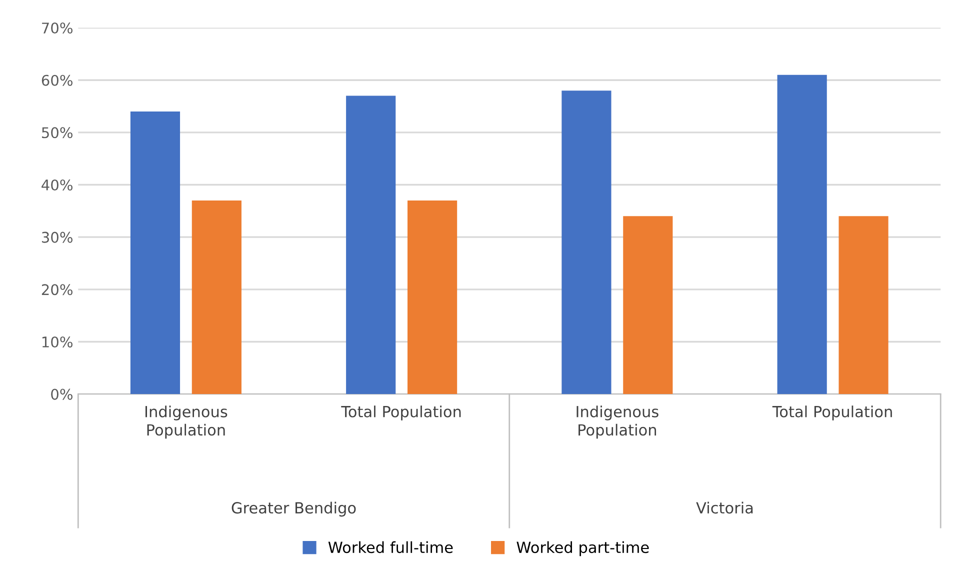 The width and height of the screenshot is (953, 567). Describe the element at coordinates (57, 237) in the screenshot. I see `y-tick-label: 30%` at that location.